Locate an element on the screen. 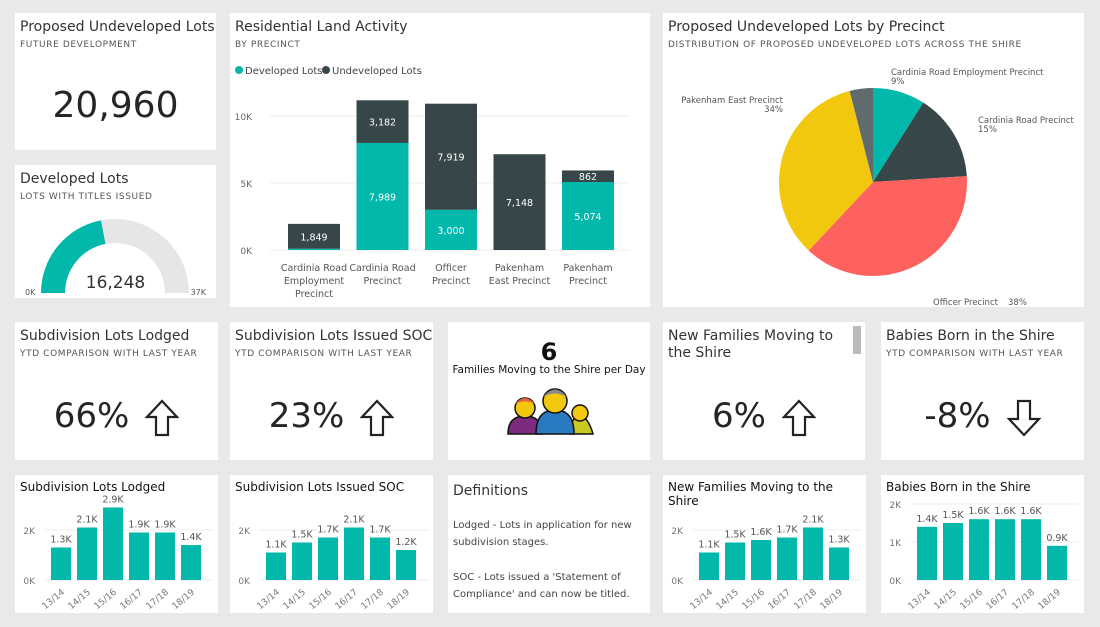 Image resolution: width=1100 pixels, height=627 pixels. kpi-value: 66% is located at coordinates (91, 416).